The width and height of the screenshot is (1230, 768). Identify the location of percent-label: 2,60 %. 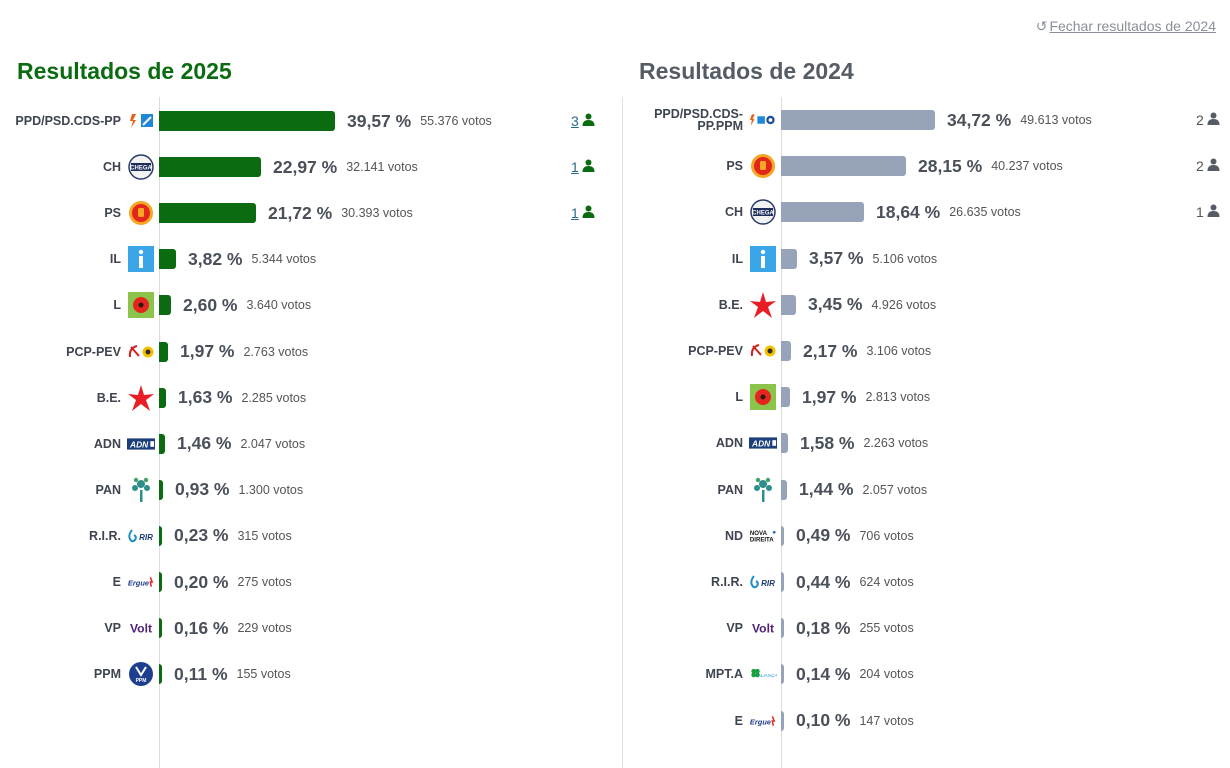
(210, 304).